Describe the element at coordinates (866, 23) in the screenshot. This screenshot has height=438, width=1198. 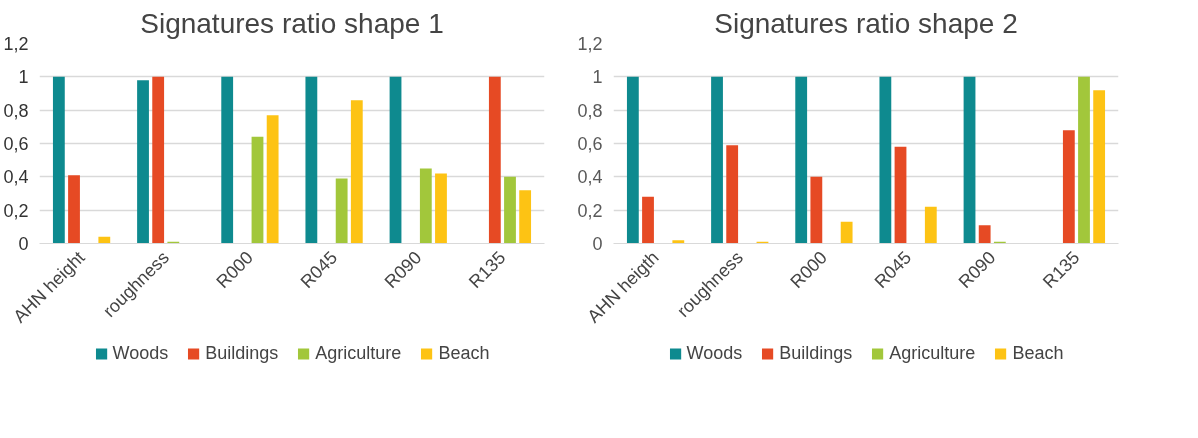
I see `chart-title: Signatures ratio shape 2` at that location.